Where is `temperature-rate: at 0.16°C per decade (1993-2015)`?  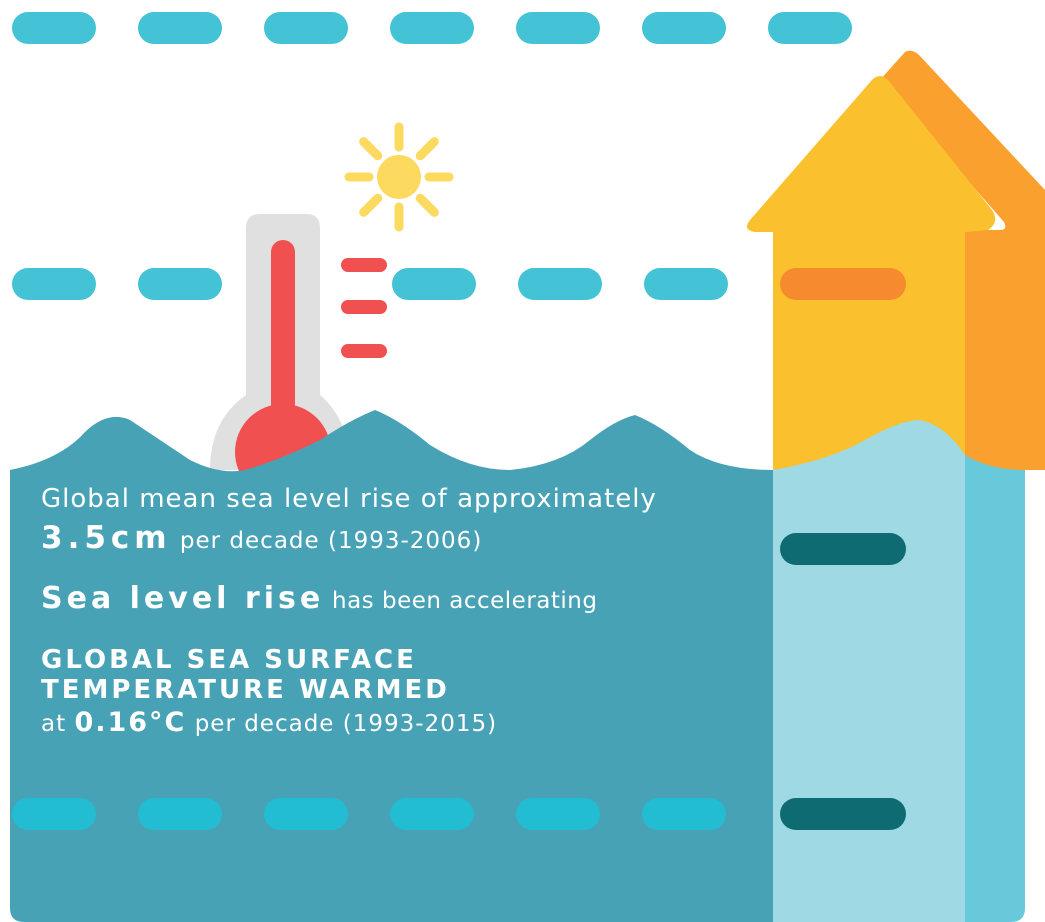 temperature-rate: at 0.16°C per decade (1993-2015) is located at coordinates (406, 723).